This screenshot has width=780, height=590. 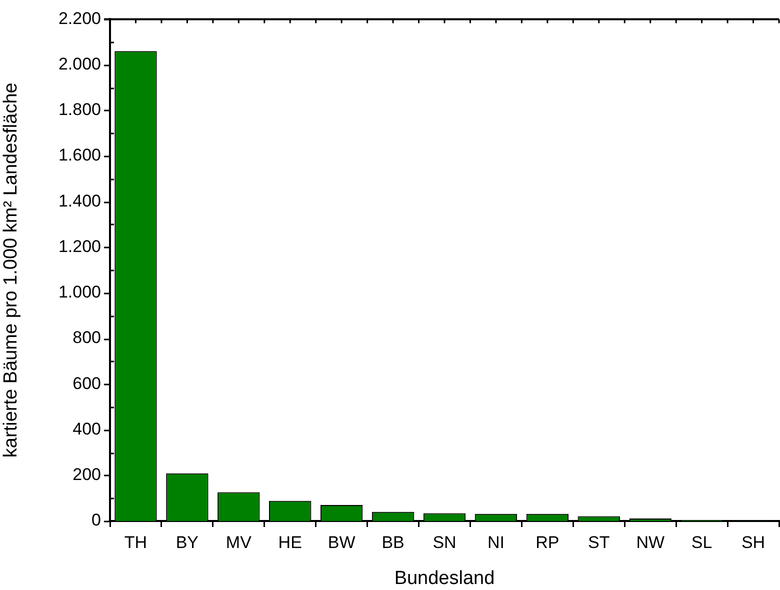 What do you see at coordinates (86, 338) in the screenshot?
I see `y-tick-label: 800` at bounding box center [86, 338].